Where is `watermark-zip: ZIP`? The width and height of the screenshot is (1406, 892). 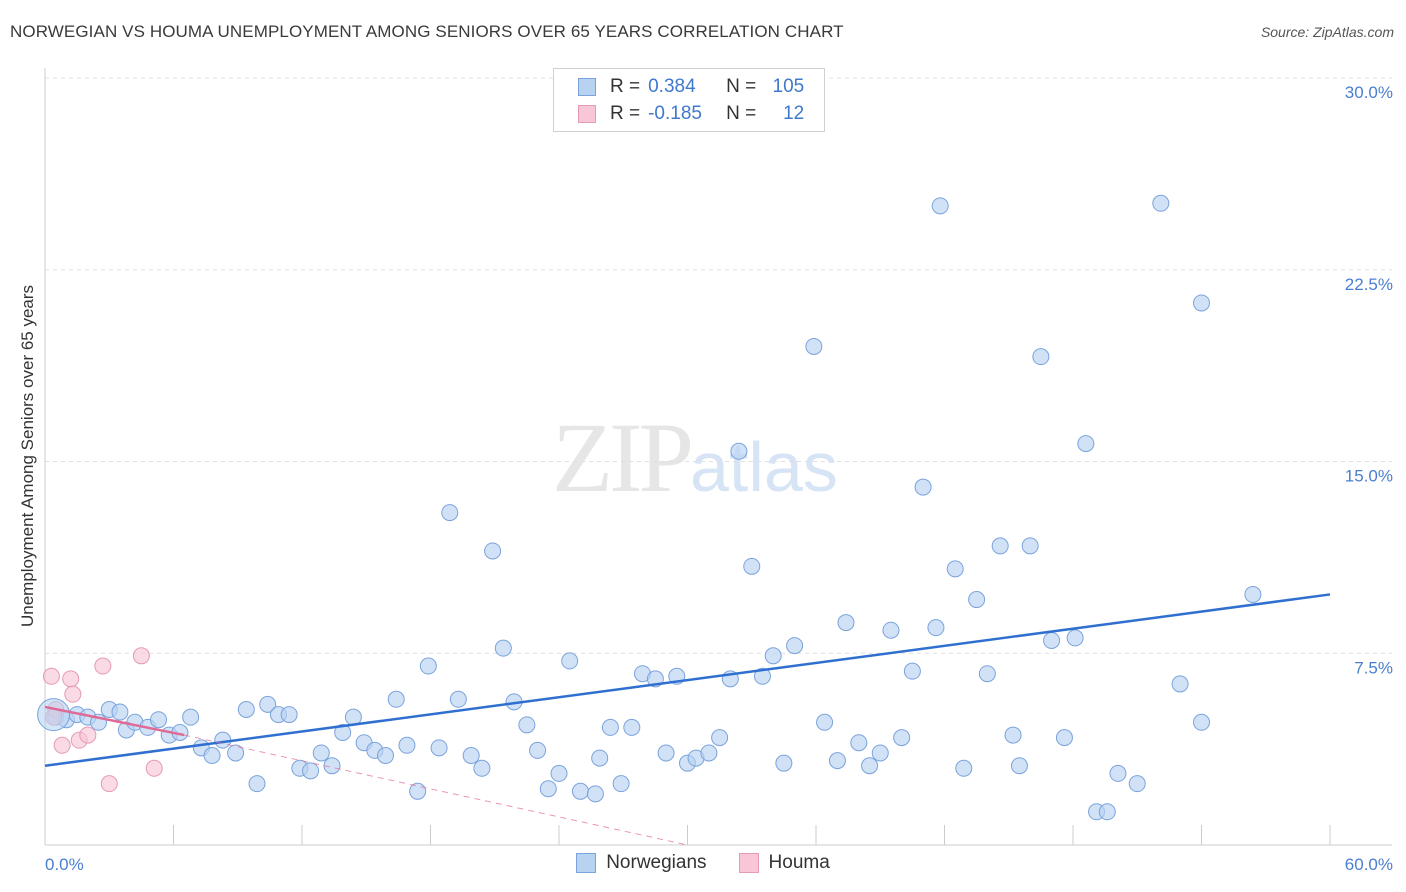
watermark-zip: ZIP is located at coordinates (623, 457).